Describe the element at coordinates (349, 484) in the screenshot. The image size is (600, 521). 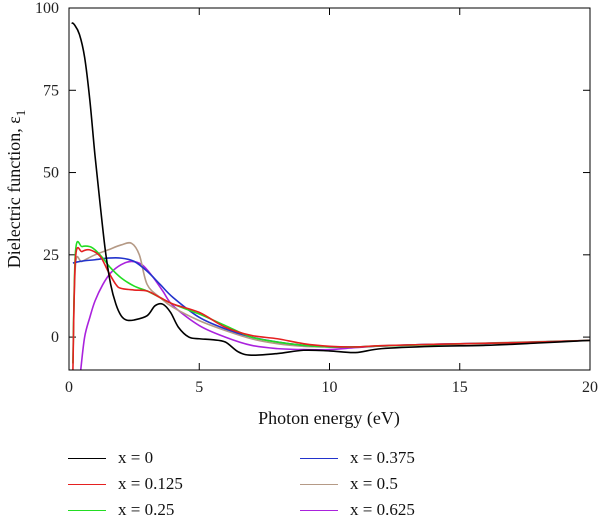
I see `legend-item: x = 0.5` at that location.